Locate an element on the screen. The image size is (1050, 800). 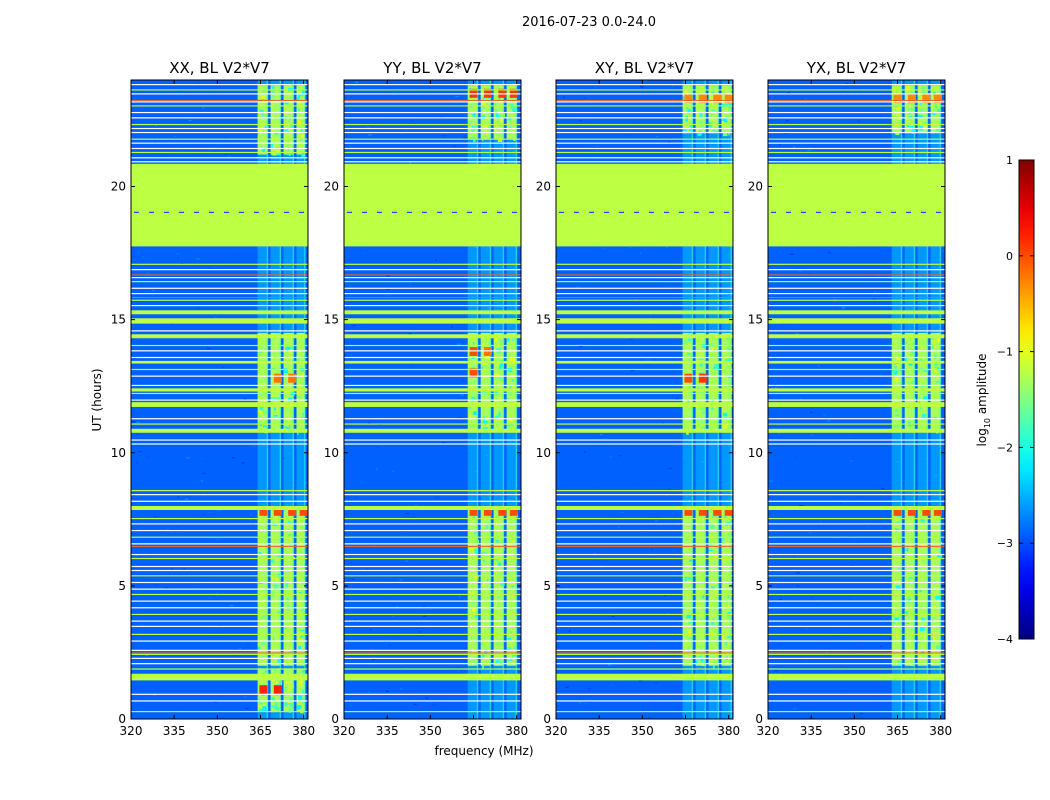
x-tick-label: 320 is located at coordinates (131, 731).